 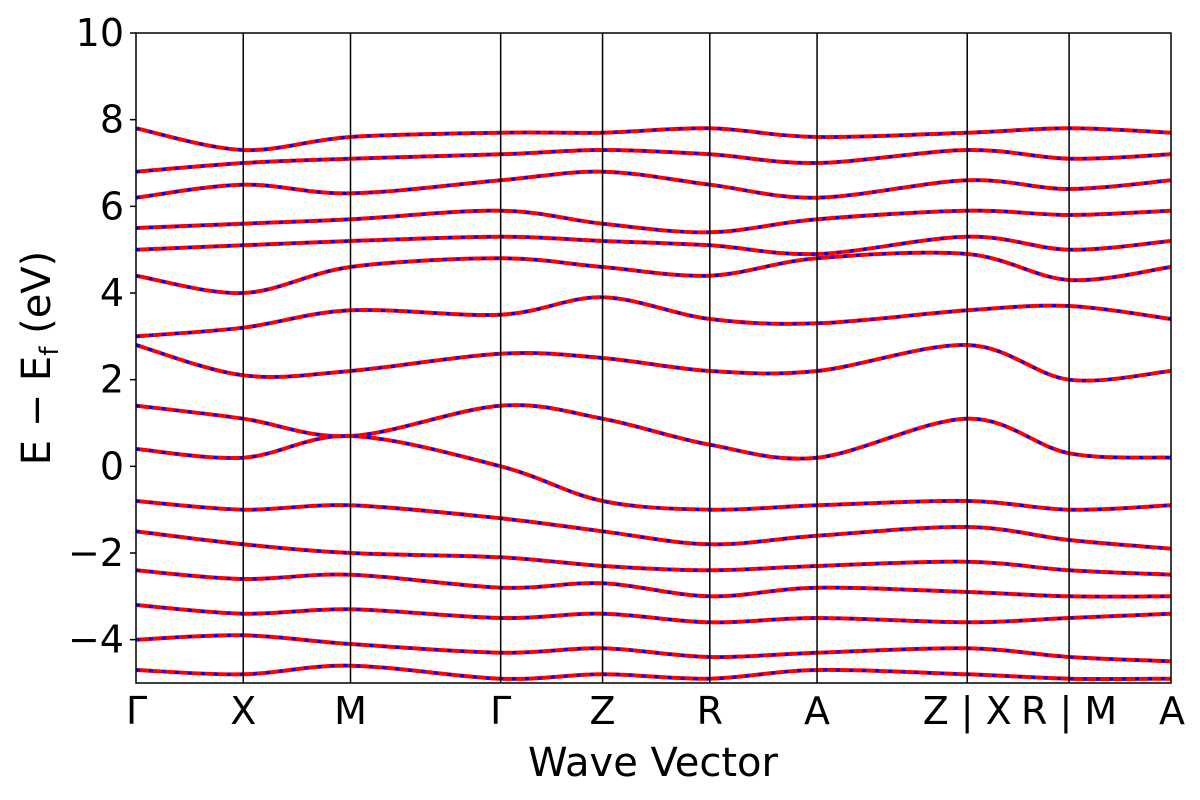 What do you see at coordinates (112, 206) in the screenshot?
I see `y-tick-label: 6` at bounding box center [112, 206].